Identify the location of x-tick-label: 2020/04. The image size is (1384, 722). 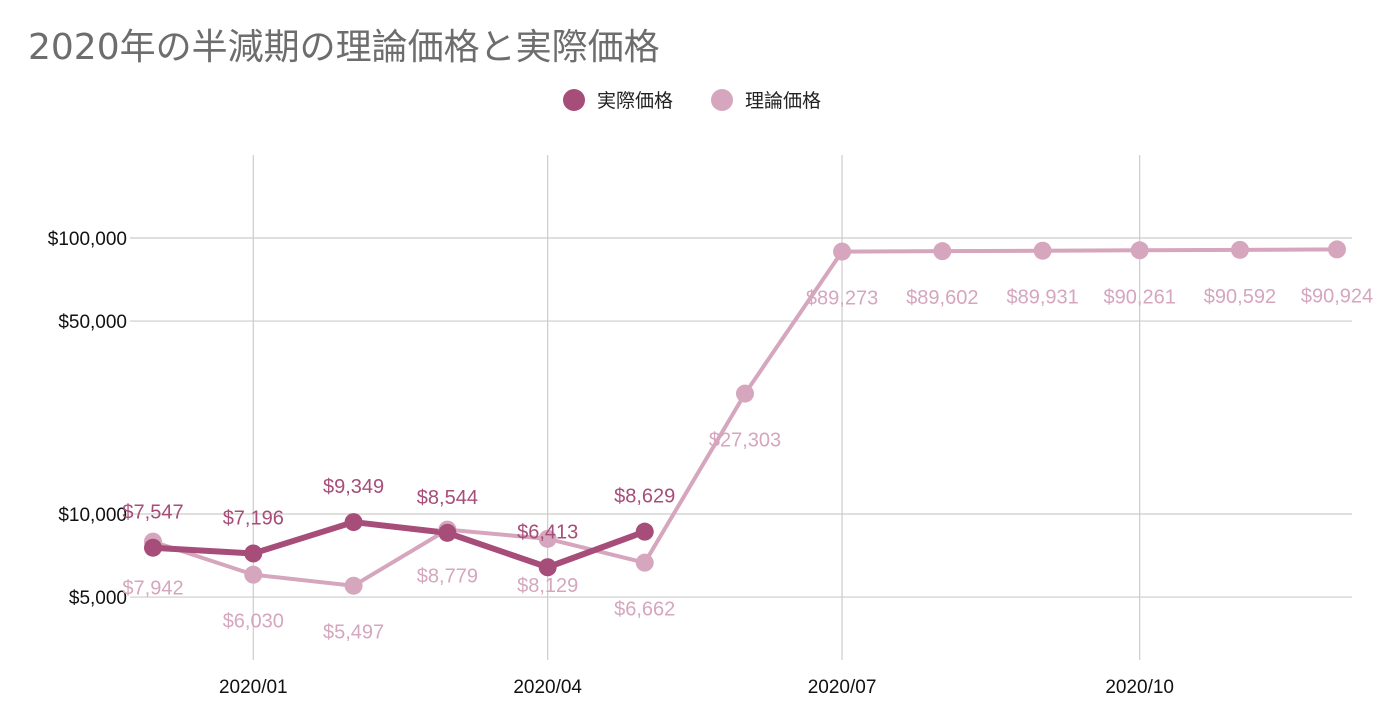
(547, 687).